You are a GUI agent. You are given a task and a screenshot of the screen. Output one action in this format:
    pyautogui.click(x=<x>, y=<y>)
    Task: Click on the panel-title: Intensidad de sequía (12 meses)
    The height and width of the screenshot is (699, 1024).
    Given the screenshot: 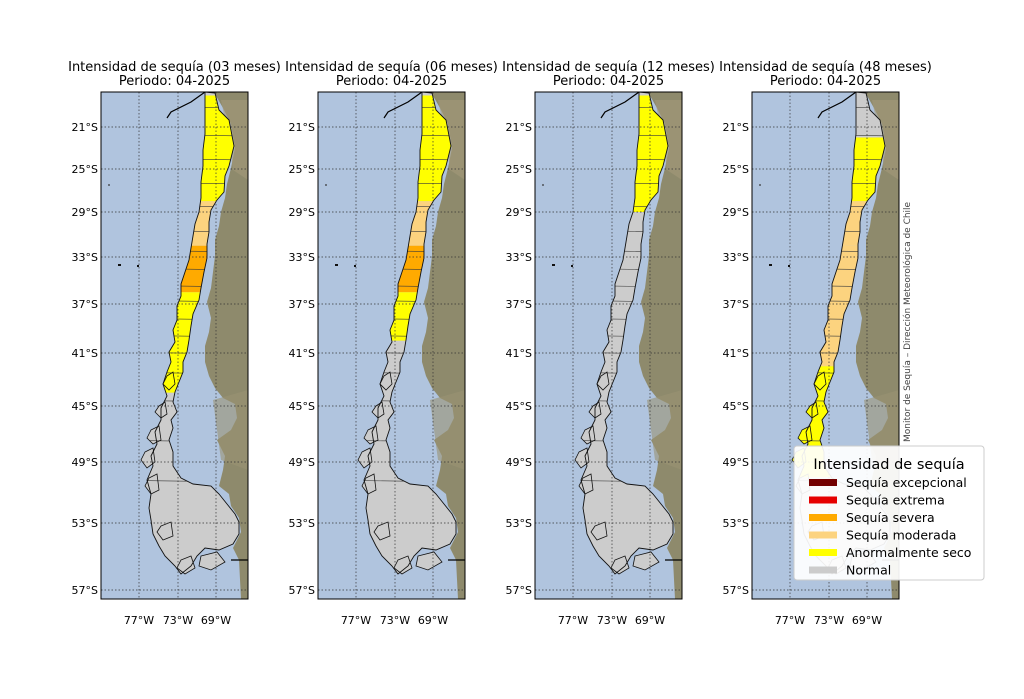 What is the action you would take?
    pyautogui.click(x=608, y=67)
    